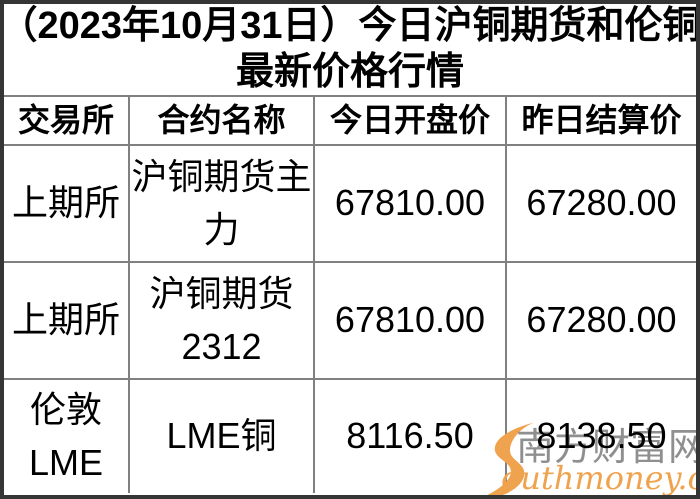 This screenshot has height=499, width=700. Describe the element at coordinates (222, 436) in the screenshot. I see `table-cell-contract: LME铜` at that location.